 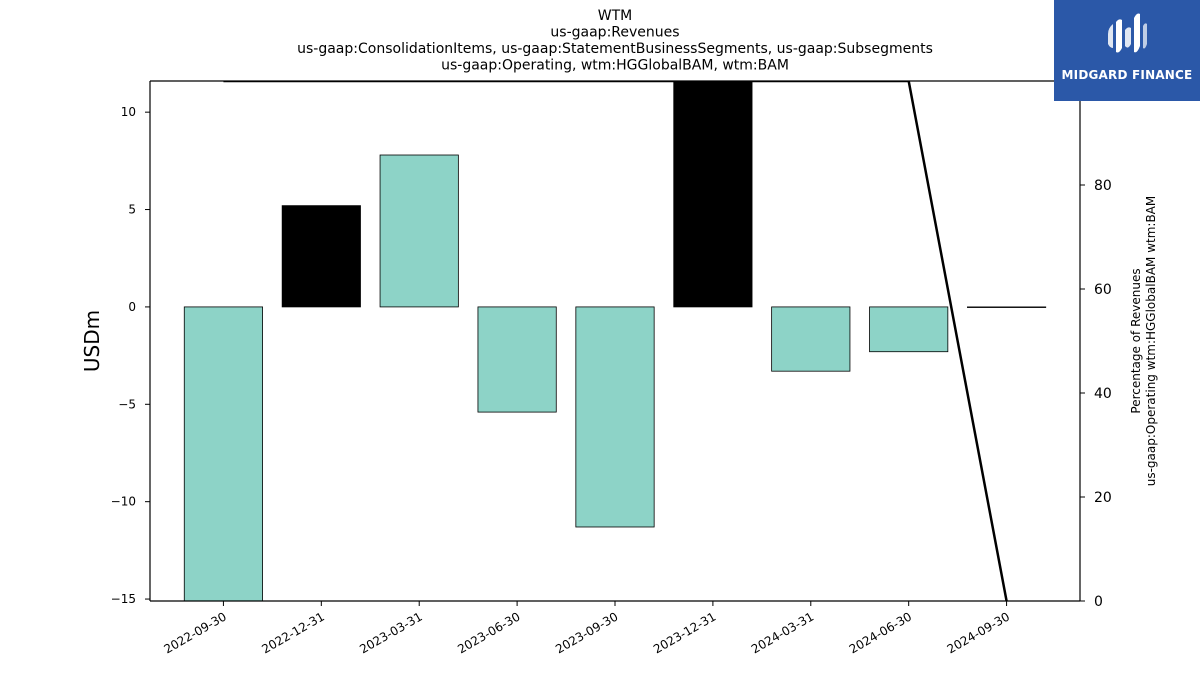 I want to click on brand-logo: MIDGARD FINANCE, so click(x=1127, y=50).